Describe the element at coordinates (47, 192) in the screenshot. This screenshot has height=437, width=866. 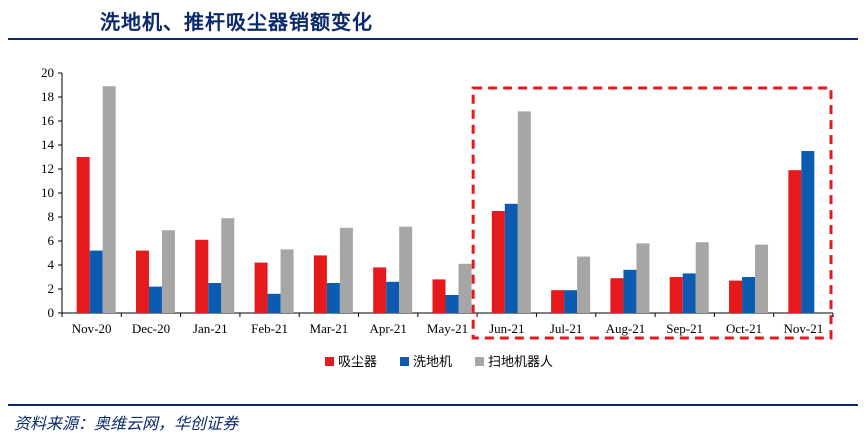
I see `y-tick-label: 10` at that location.